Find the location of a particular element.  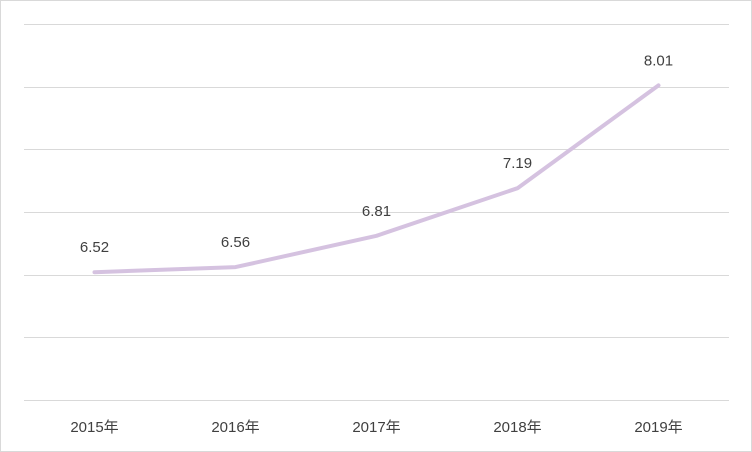

data-label: 7.19 is located at coordinates (517, 163).